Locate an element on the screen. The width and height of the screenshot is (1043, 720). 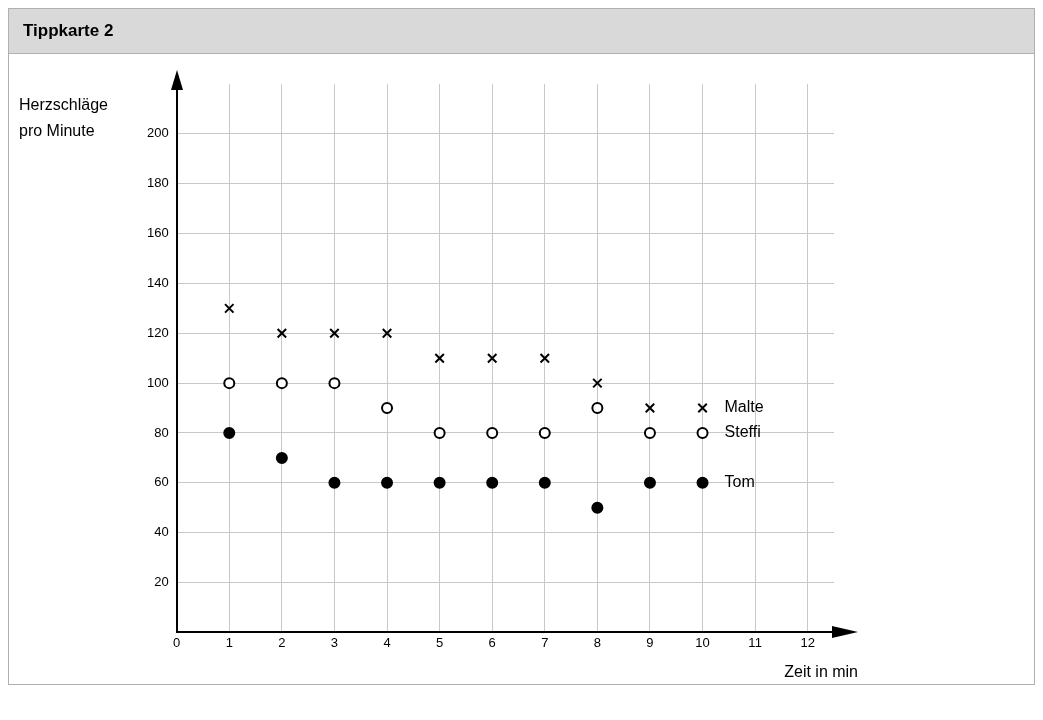
y-tick-label: 100 is located at coordinates (157, 382).